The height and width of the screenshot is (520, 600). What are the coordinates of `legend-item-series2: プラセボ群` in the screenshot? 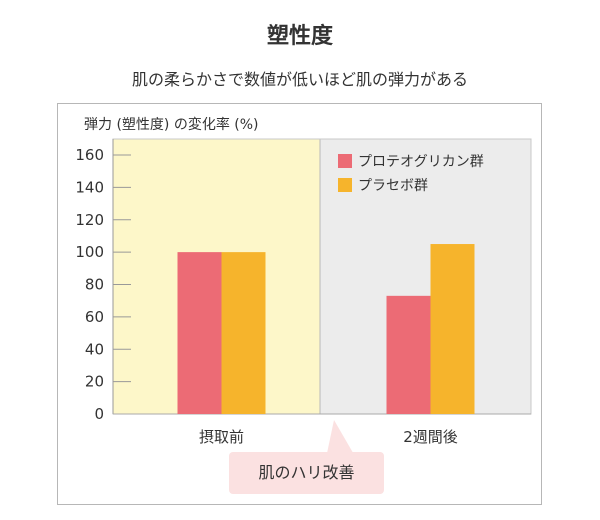 It's located at (411, 185).